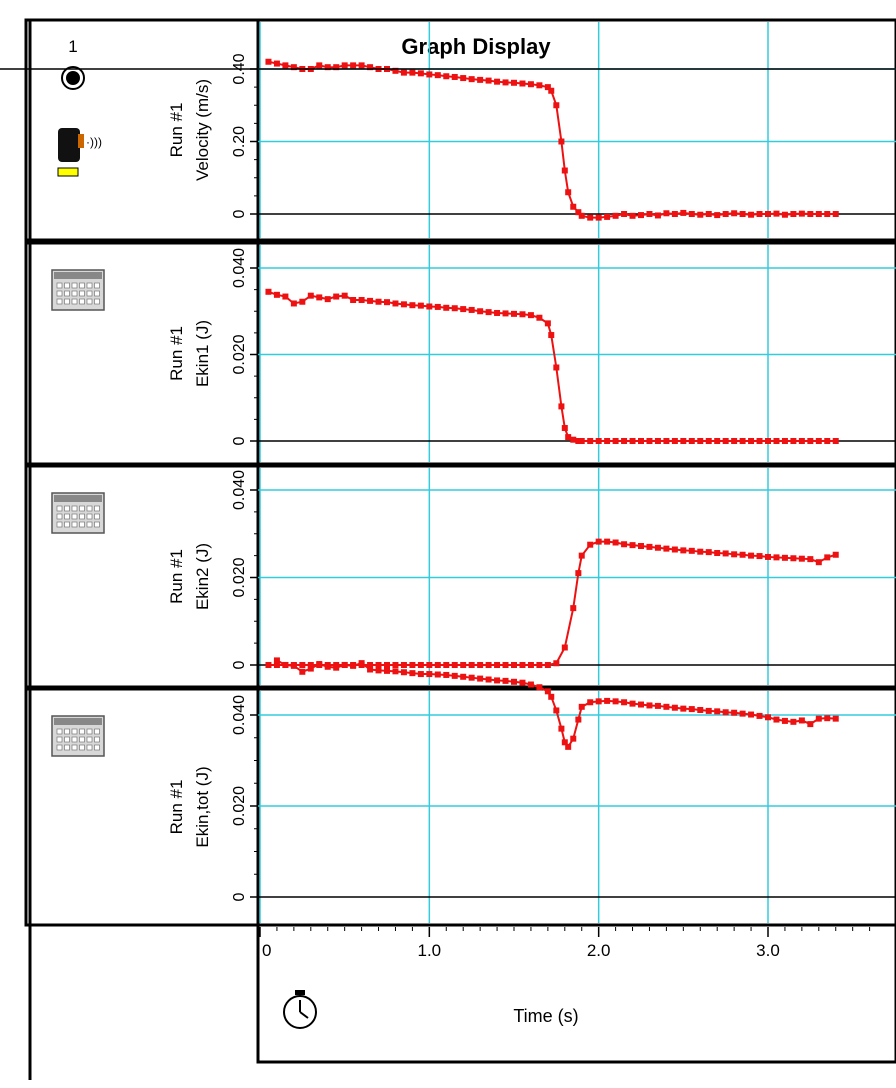  What do you see at coordinates (202, 353) in the screenshot?
I see `y-axis-label: Ekin1 (J)` at bounding box center [202, 353].